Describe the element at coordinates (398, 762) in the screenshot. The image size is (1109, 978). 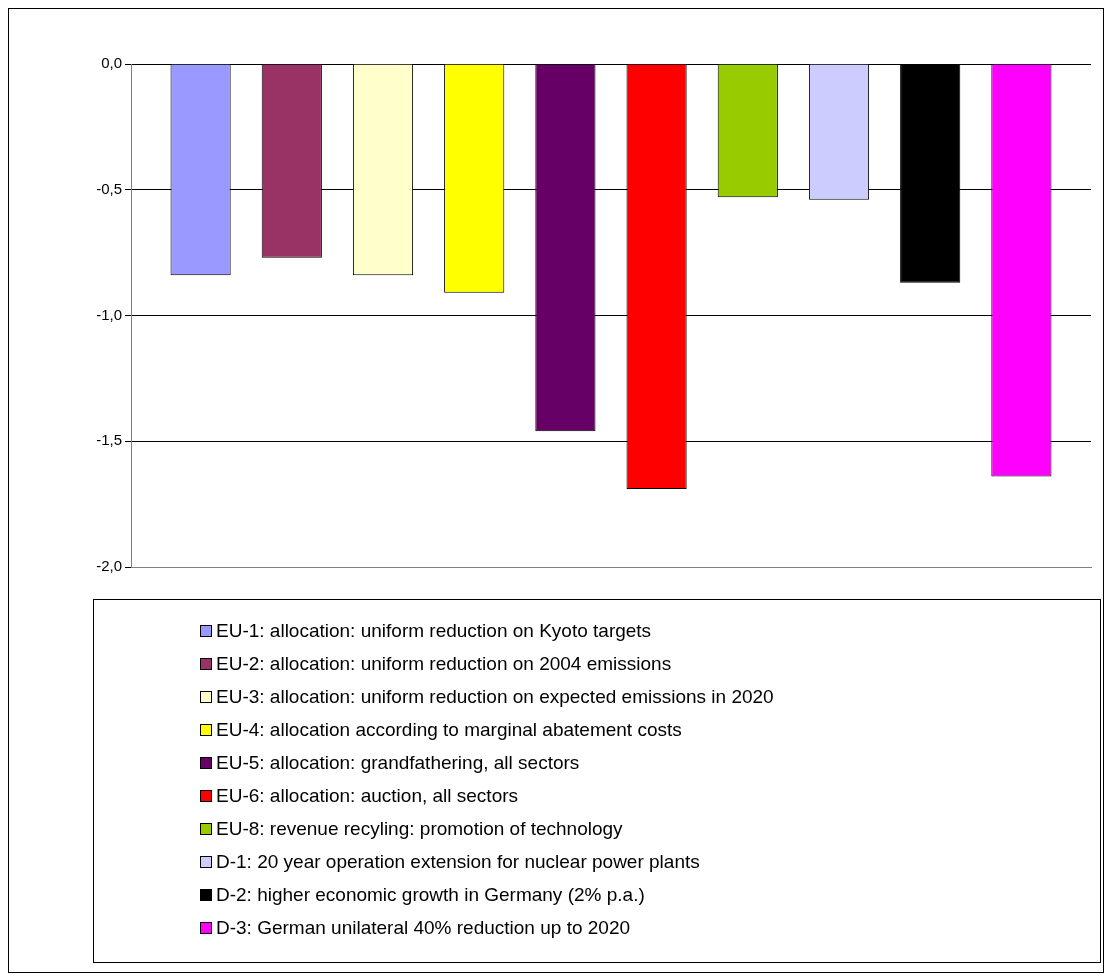
I see `legend-label: EU-5: allocation: grandfathering, all sectors` at that location.